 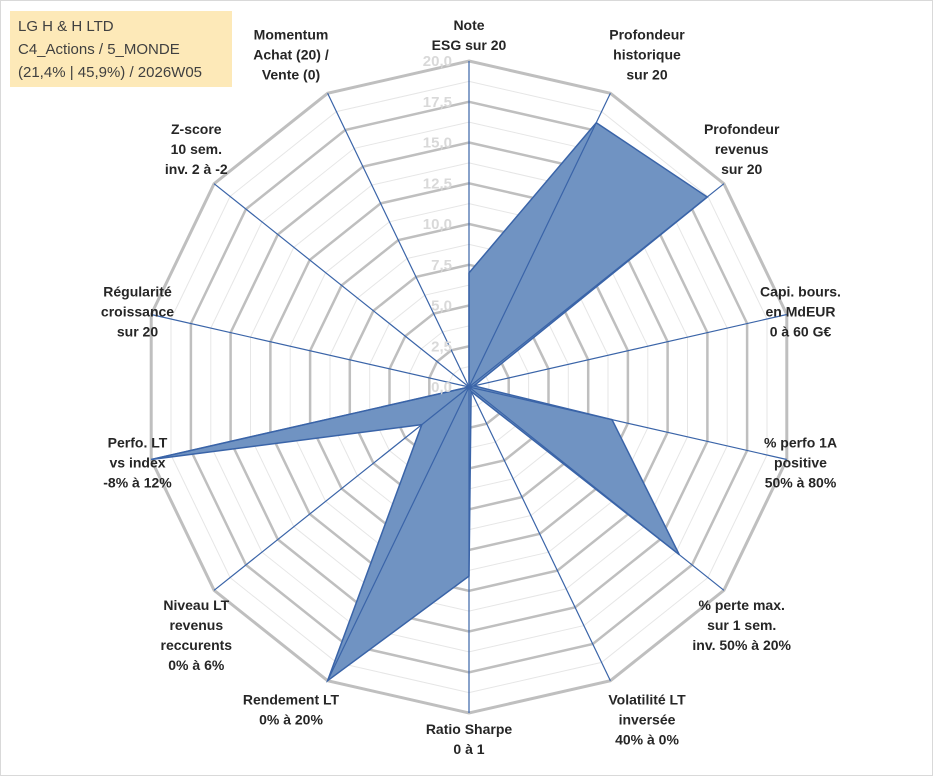 I want to click on axis-label: sur 1 sem., so click(x=741, y=625).